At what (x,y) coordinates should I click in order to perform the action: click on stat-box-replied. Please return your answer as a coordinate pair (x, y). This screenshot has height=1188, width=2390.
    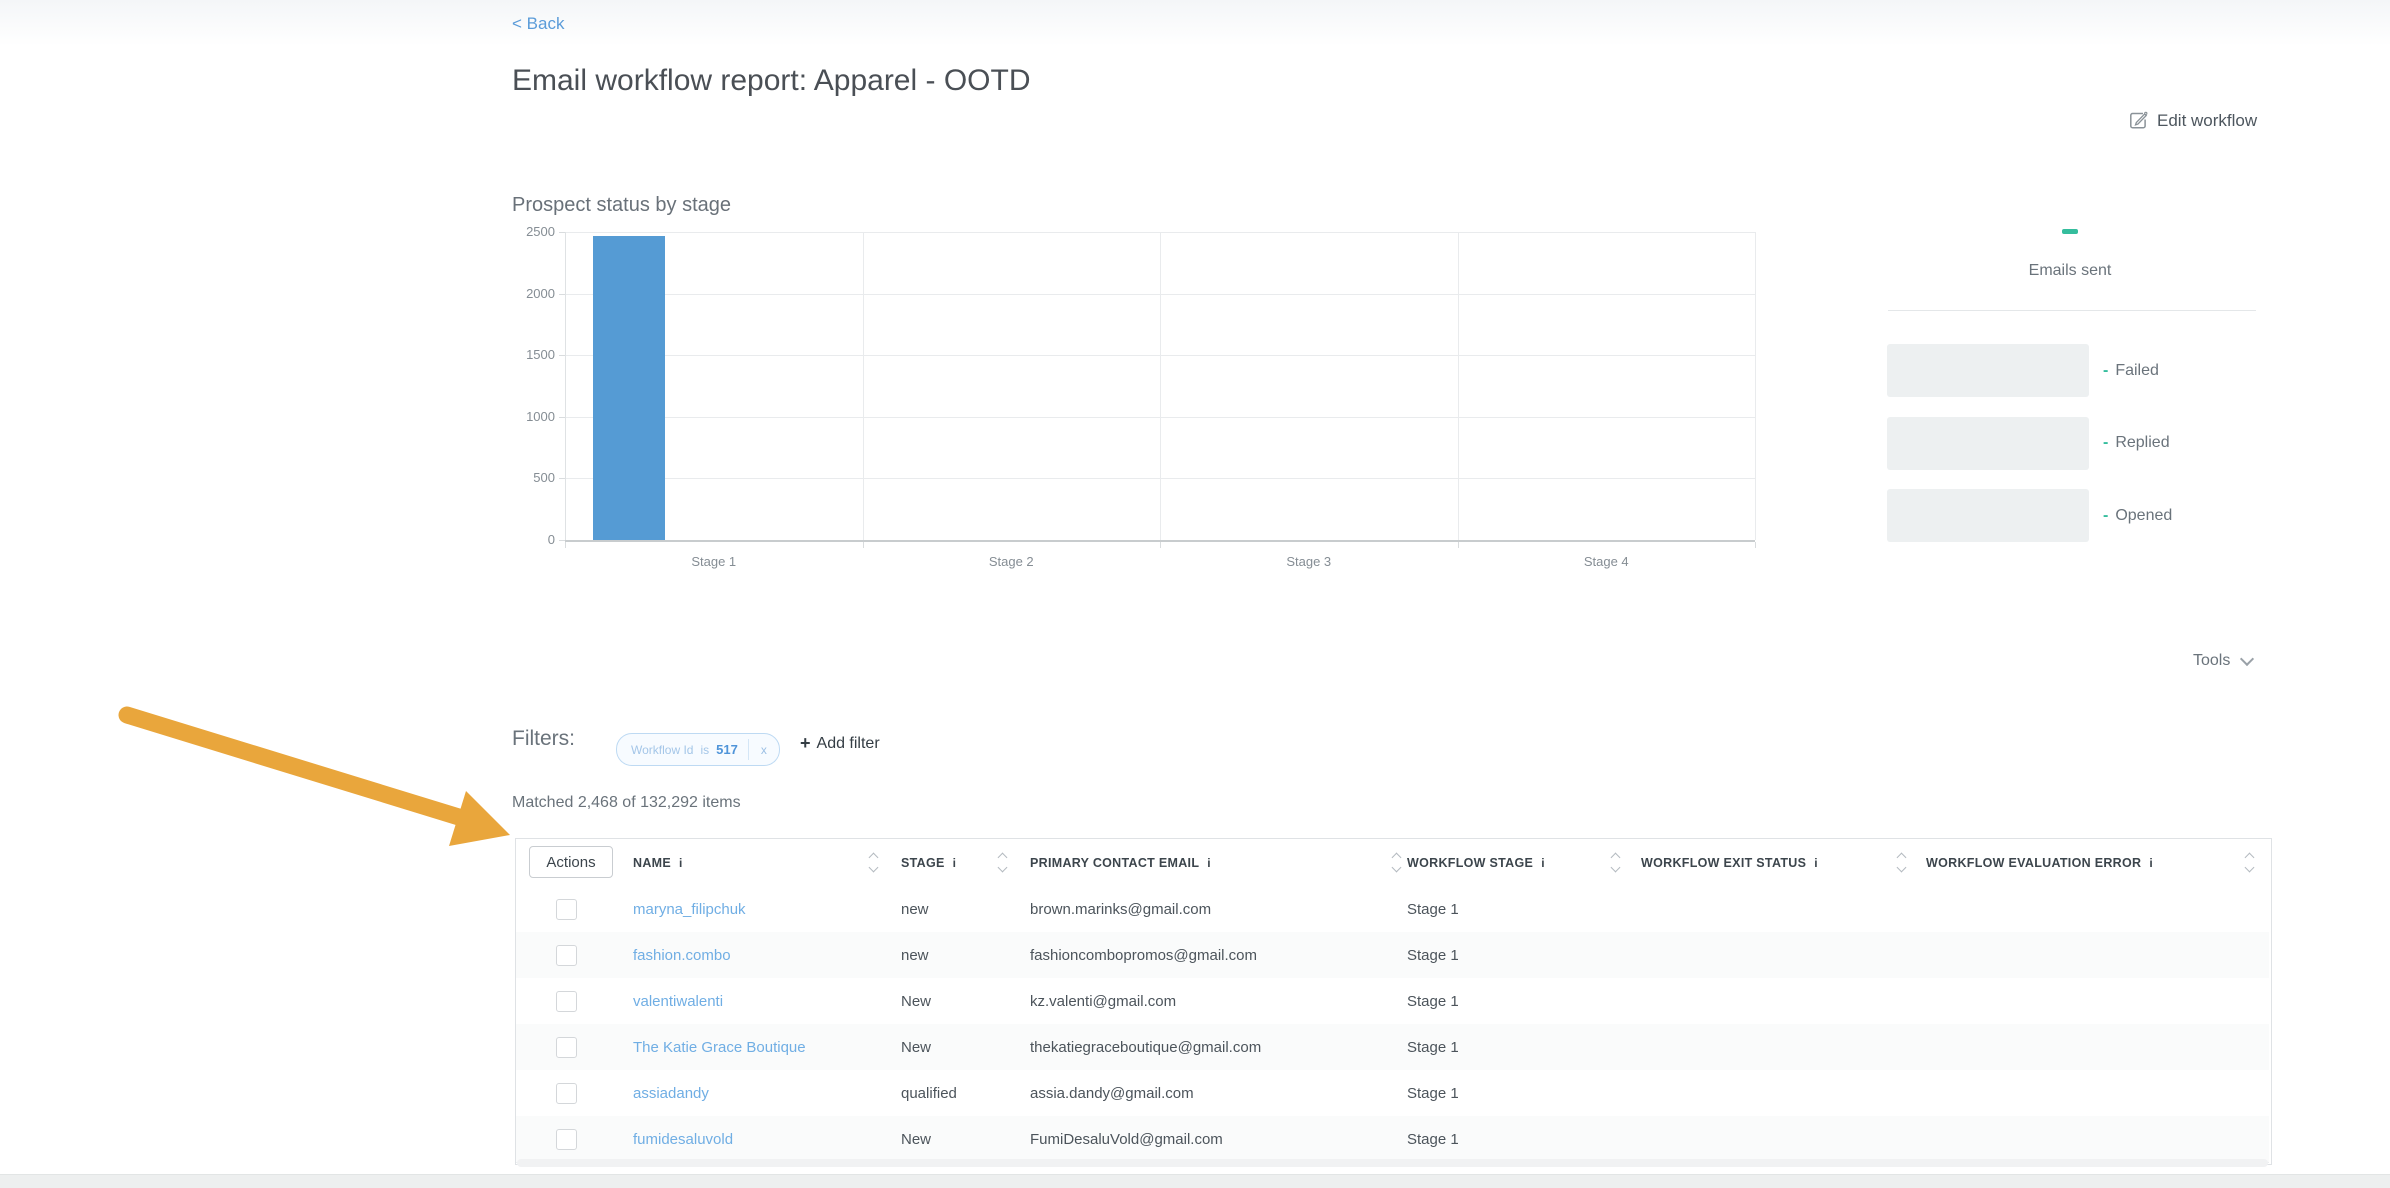
    Looking at the image, I should click on (1988, 443).